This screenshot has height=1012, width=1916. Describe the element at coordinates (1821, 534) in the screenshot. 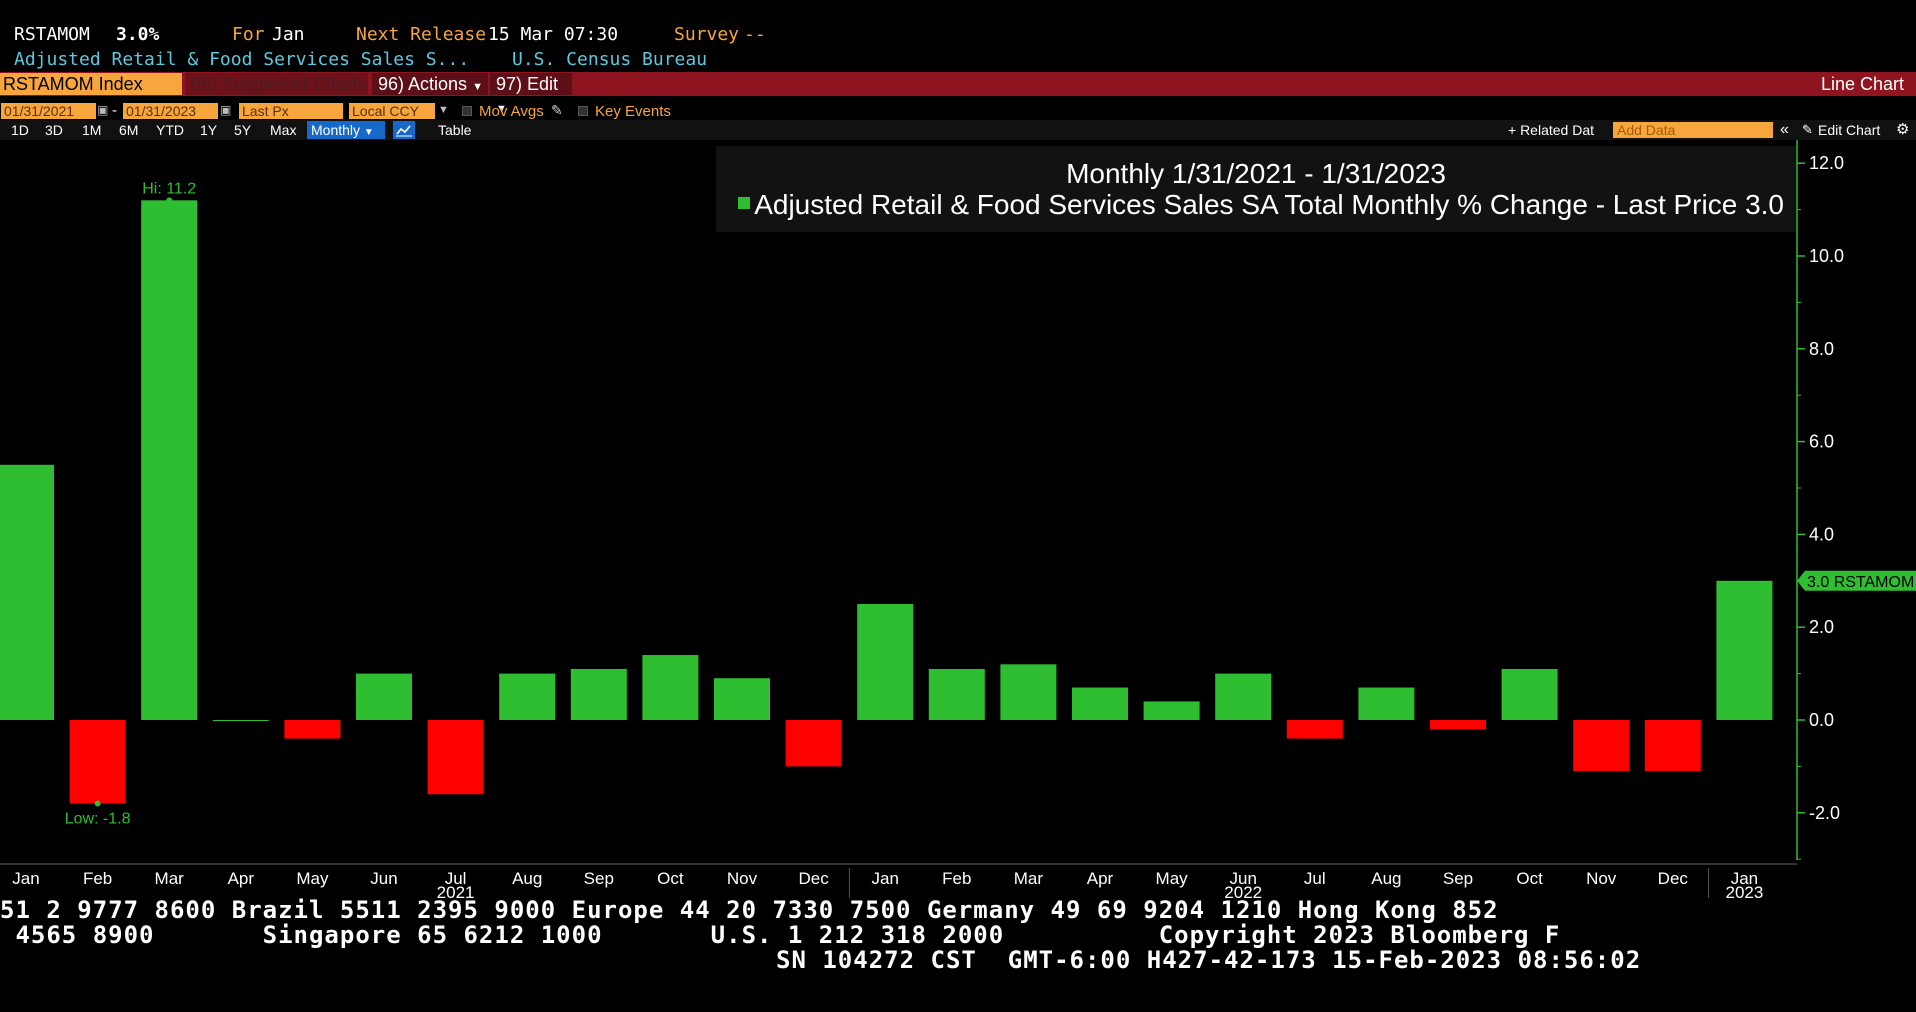

I see `y-tick-label: 4.0` at that location.